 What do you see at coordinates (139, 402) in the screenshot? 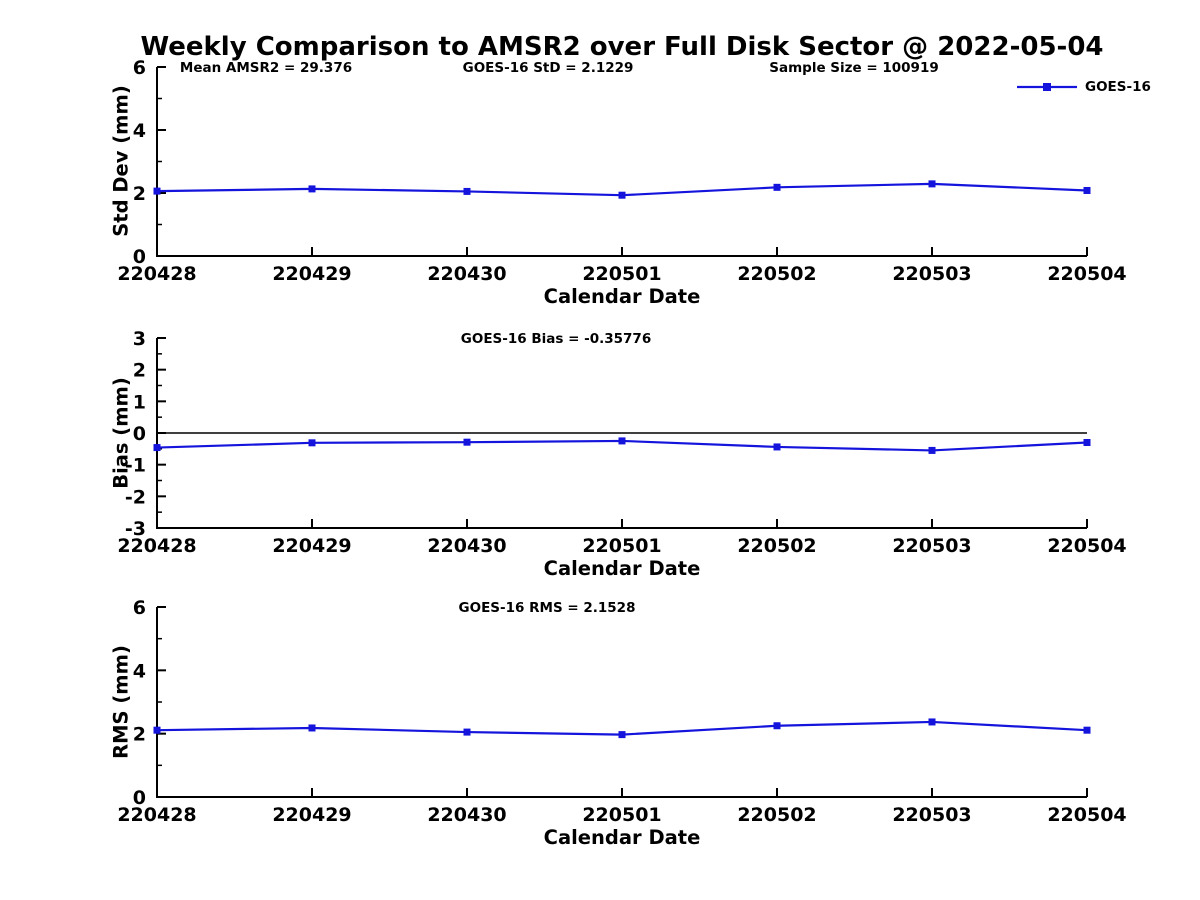
I see `y-tick-label: 1` at bounding box center [139, 402].